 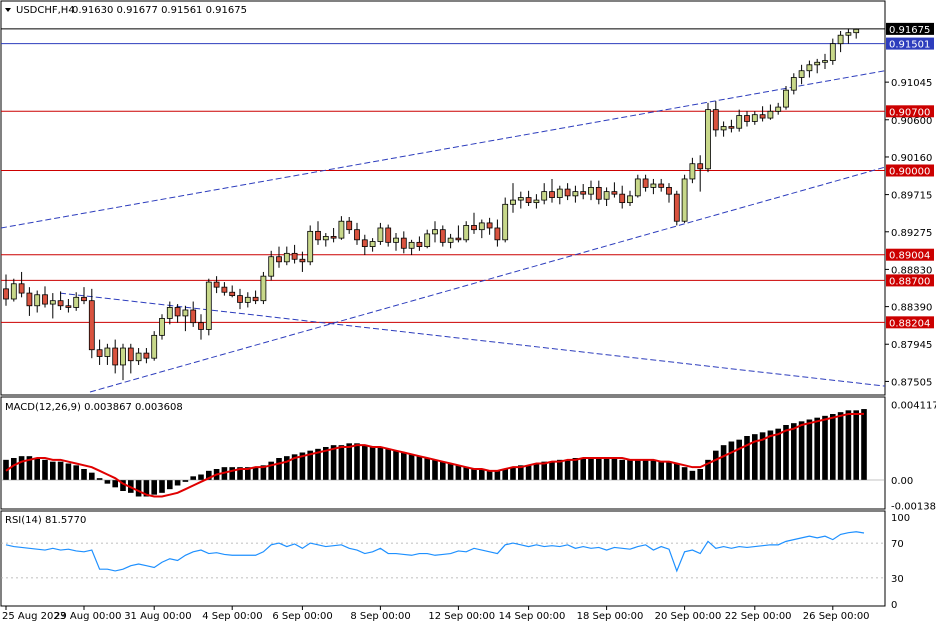 I want to click on time-axis-label: 25 Aug 2023, so click(x=34, y=616).